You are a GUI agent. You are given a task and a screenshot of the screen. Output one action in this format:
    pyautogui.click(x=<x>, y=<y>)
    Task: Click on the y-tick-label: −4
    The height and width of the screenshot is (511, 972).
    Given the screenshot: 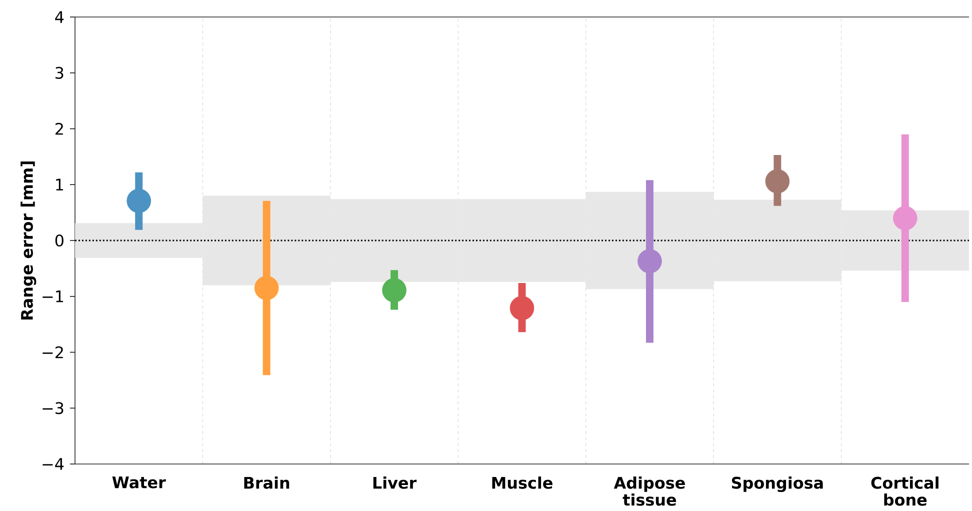 What is the action you would take?
    pyautogui.click(x=53, y=464)
    